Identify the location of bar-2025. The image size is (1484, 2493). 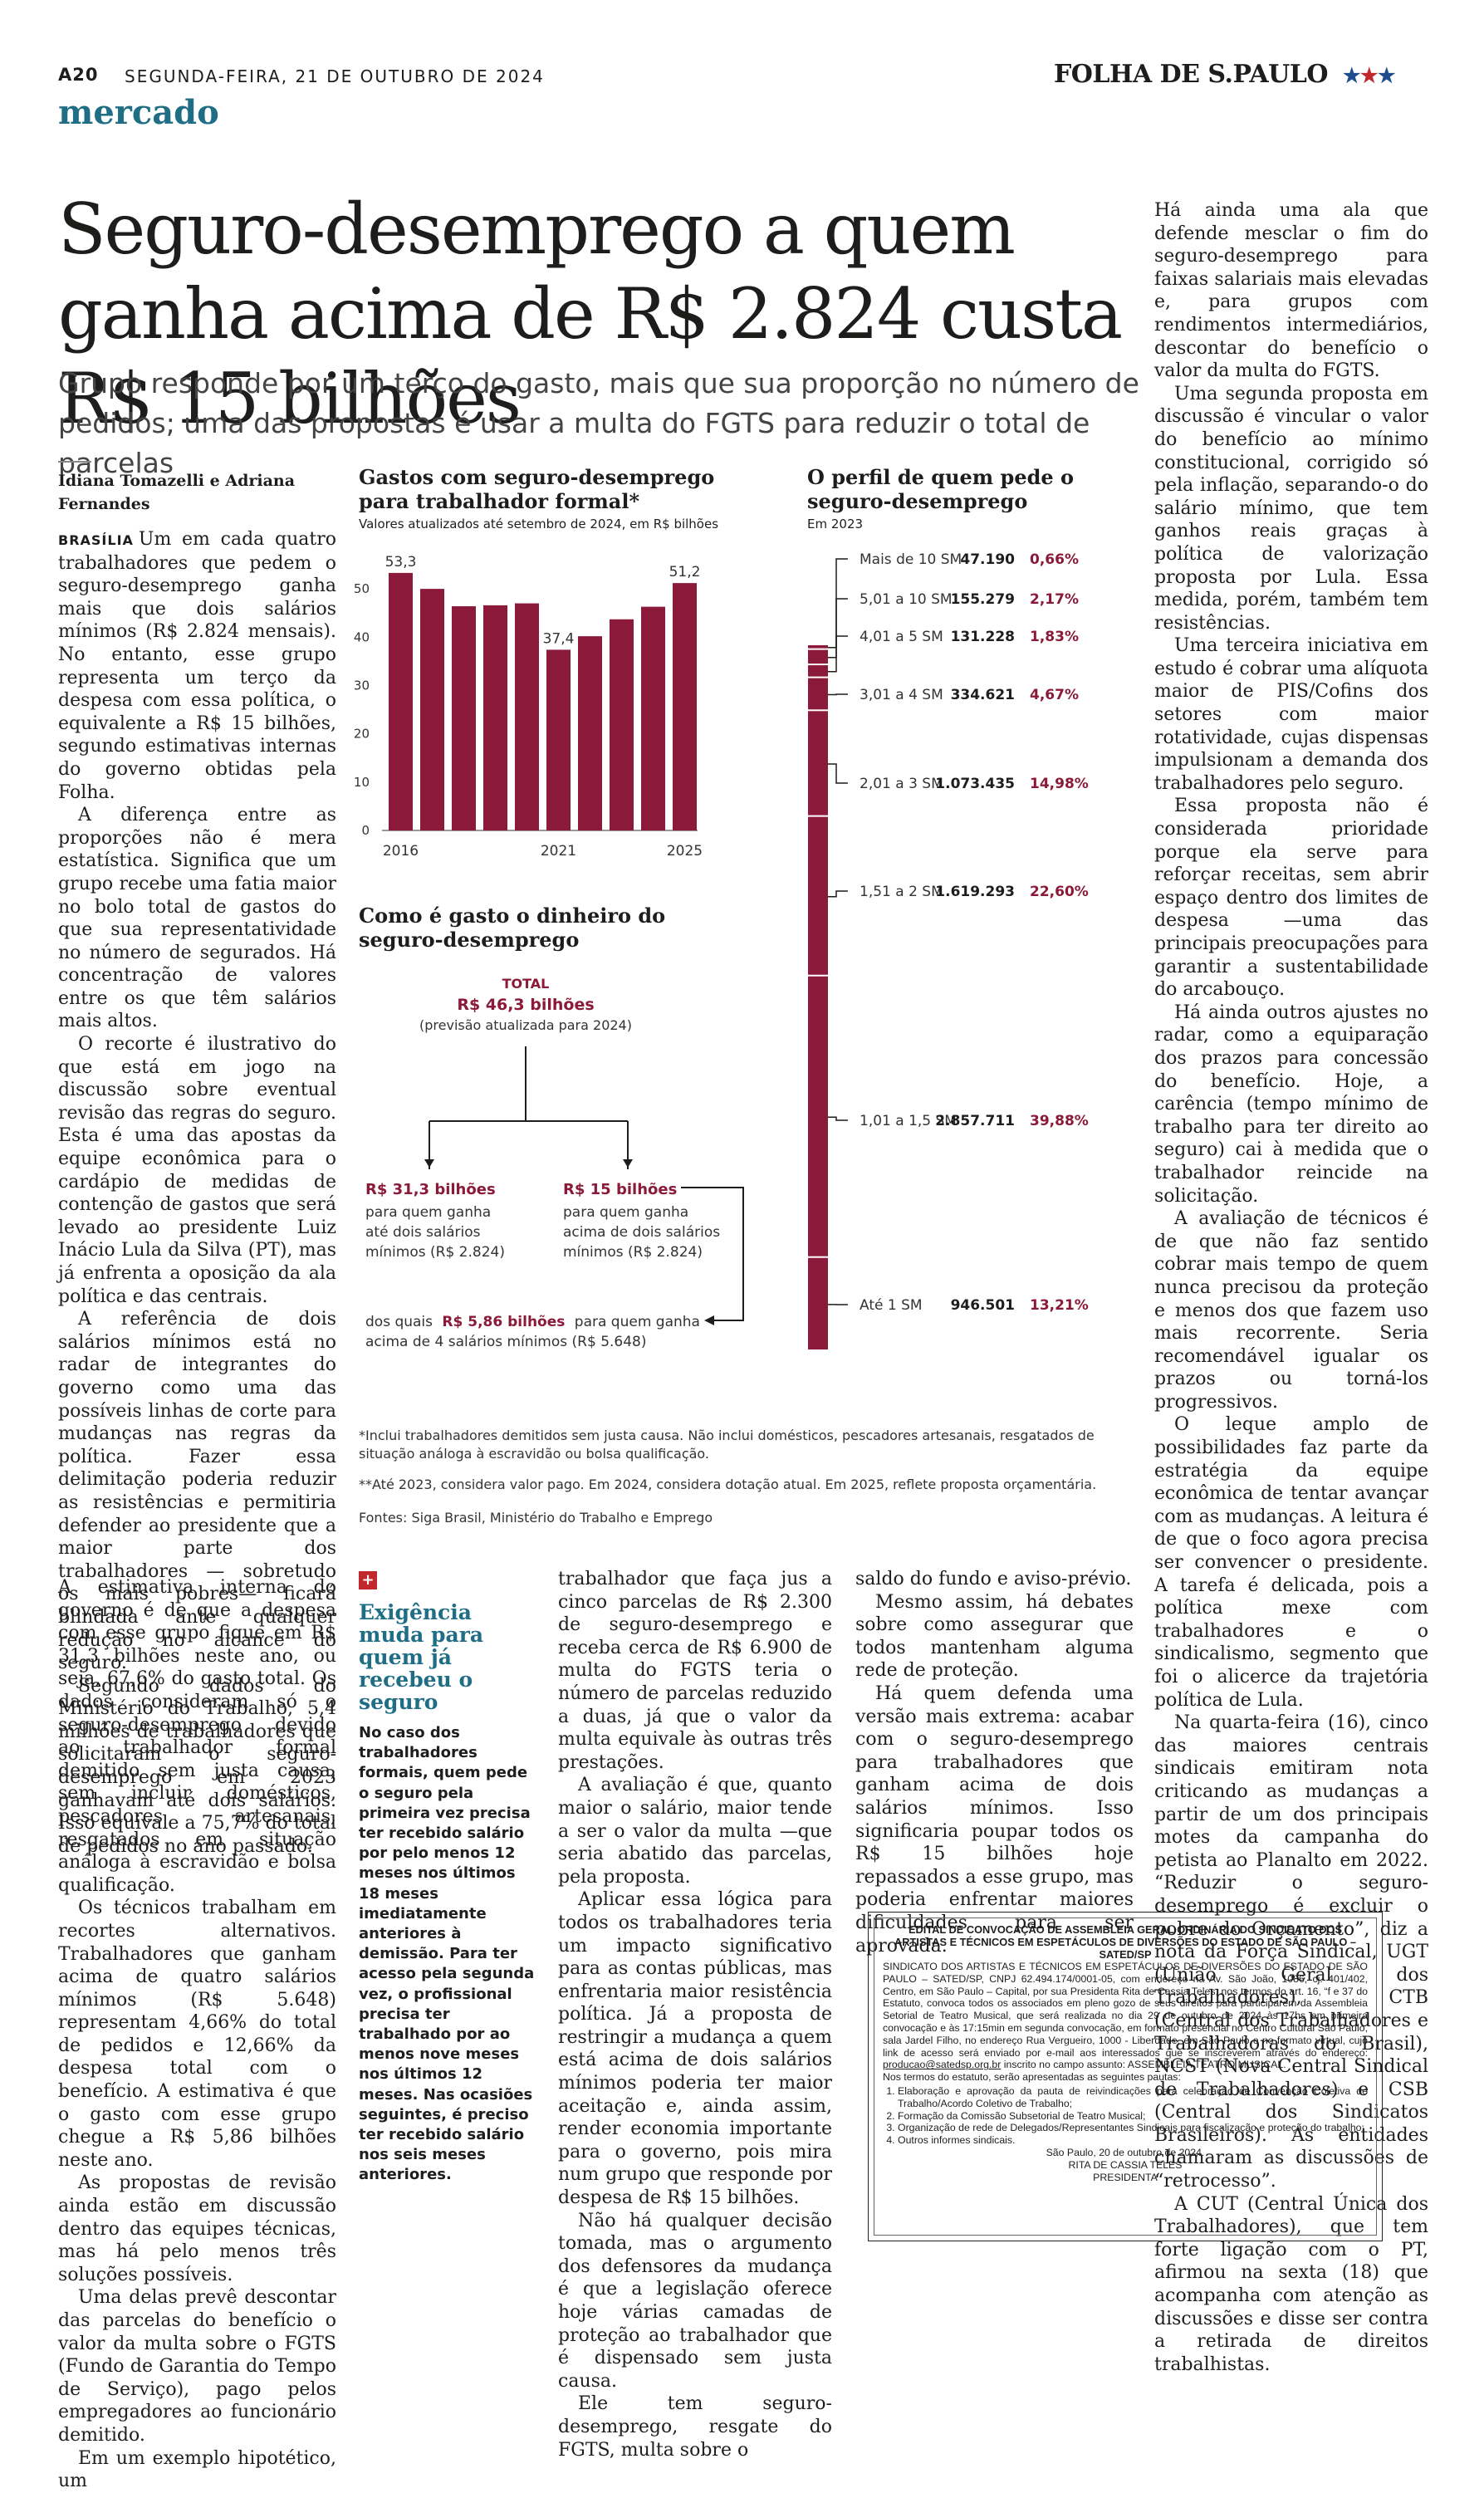
(685, 707).